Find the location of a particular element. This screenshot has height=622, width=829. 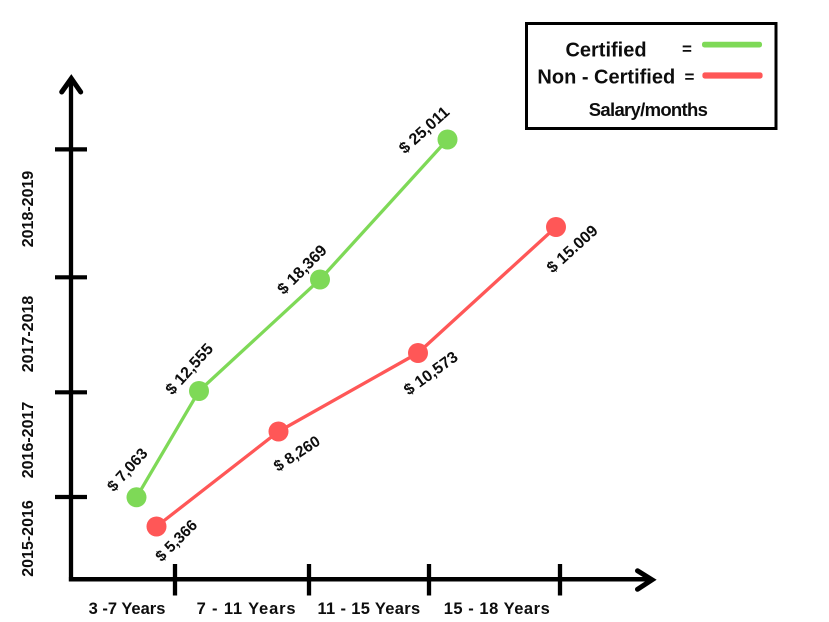

svg-text: Salary/months is located at coordinates (648, 109).